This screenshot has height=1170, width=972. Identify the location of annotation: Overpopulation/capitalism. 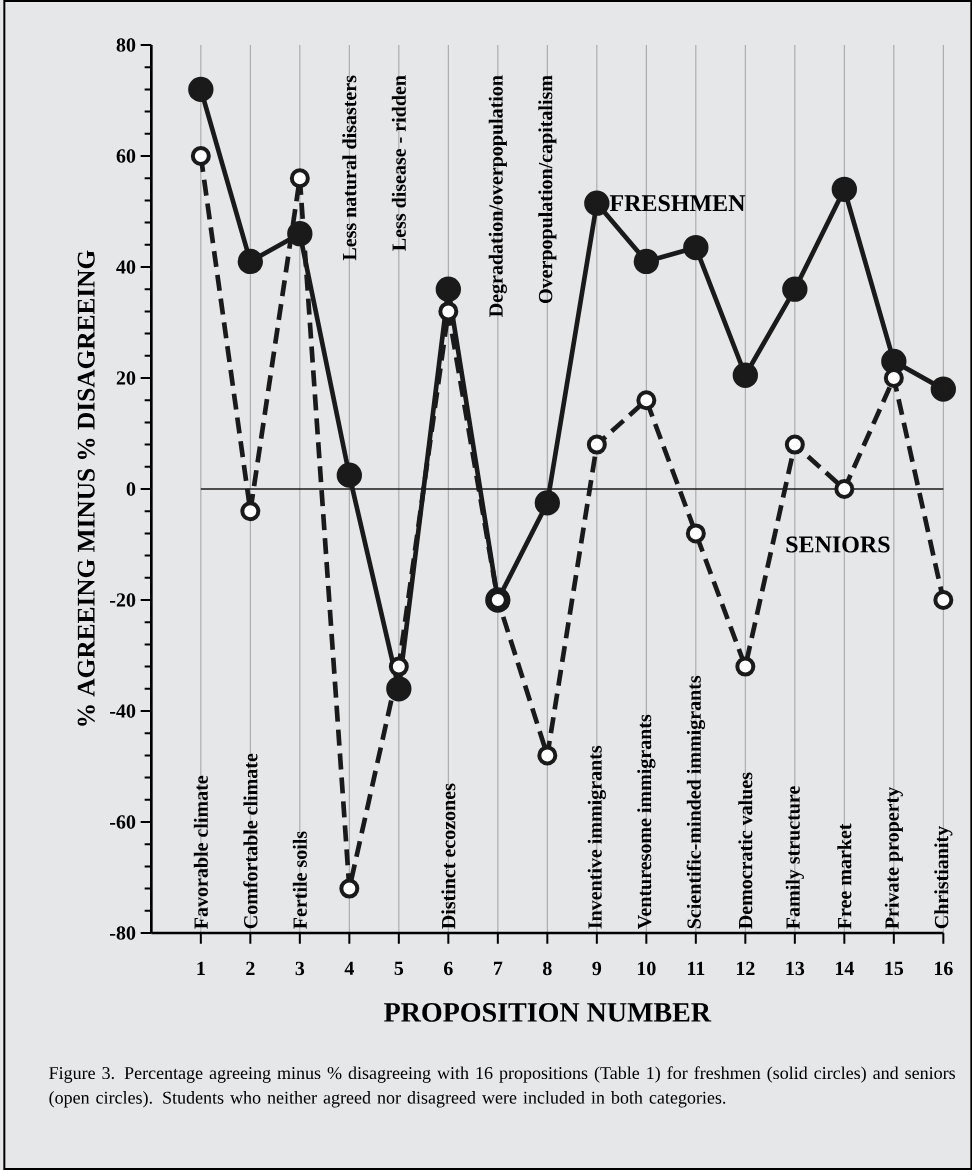
(547, 189).